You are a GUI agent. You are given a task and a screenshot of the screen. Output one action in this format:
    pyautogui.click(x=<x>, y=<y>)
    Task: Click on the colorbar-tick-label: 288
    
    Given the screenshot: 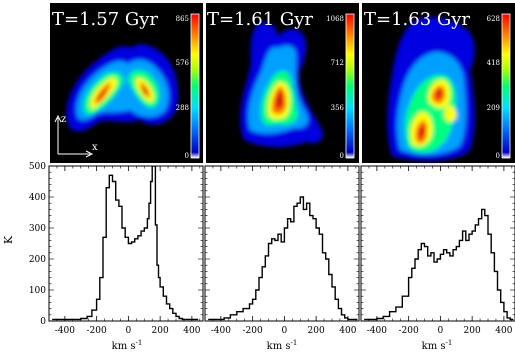 What is the action you would take?
    pyautogui.click(x=182, y=108)
    